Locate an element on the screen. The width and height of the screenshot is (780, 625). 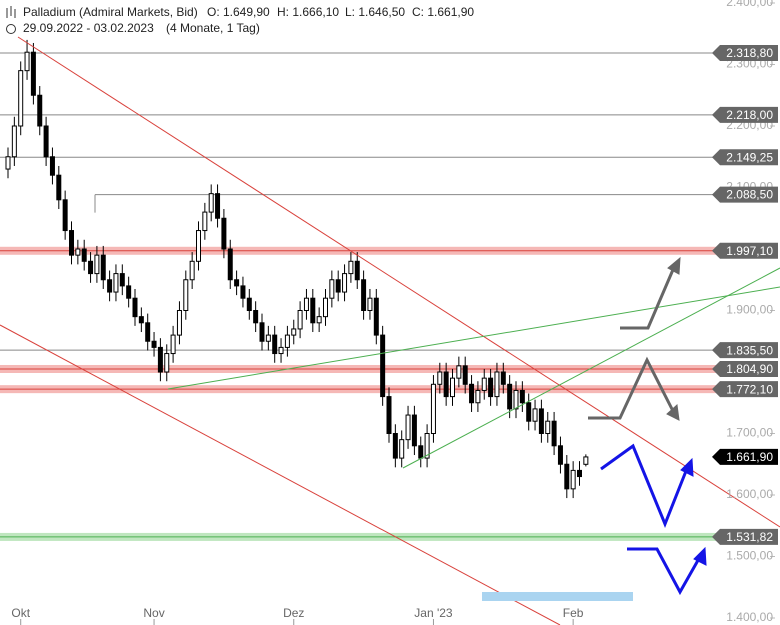
ohlc-low: L: 1.646,50 is located at coordinates (375, 12).